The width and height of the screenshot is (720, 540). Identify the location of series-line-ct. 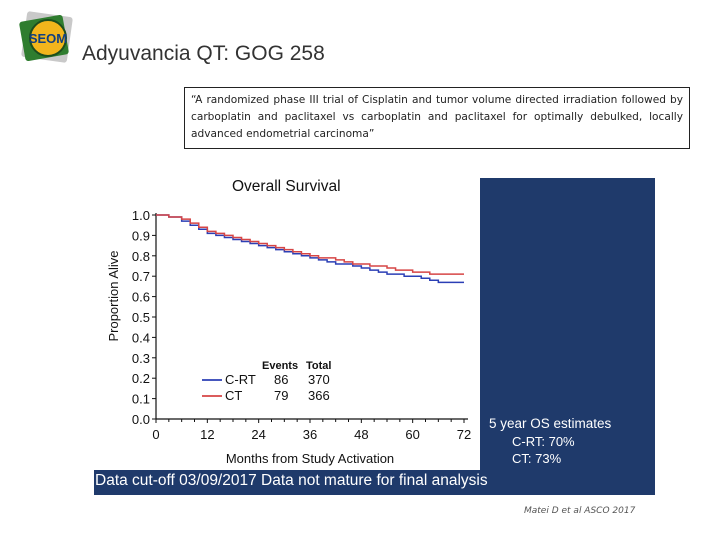
(310, 244).